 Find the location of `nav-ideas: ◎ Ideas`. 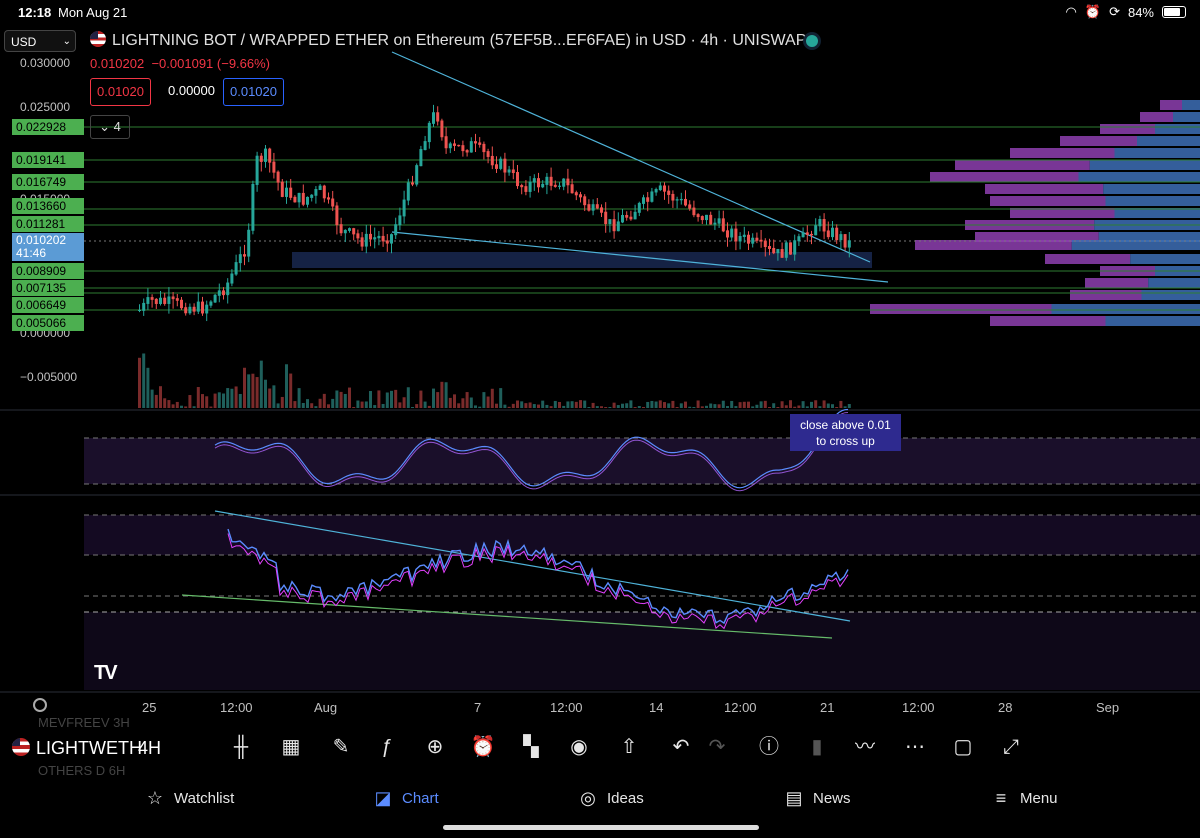

nav-ideas: ◎ Ideas is located at coordinates (610, 798).